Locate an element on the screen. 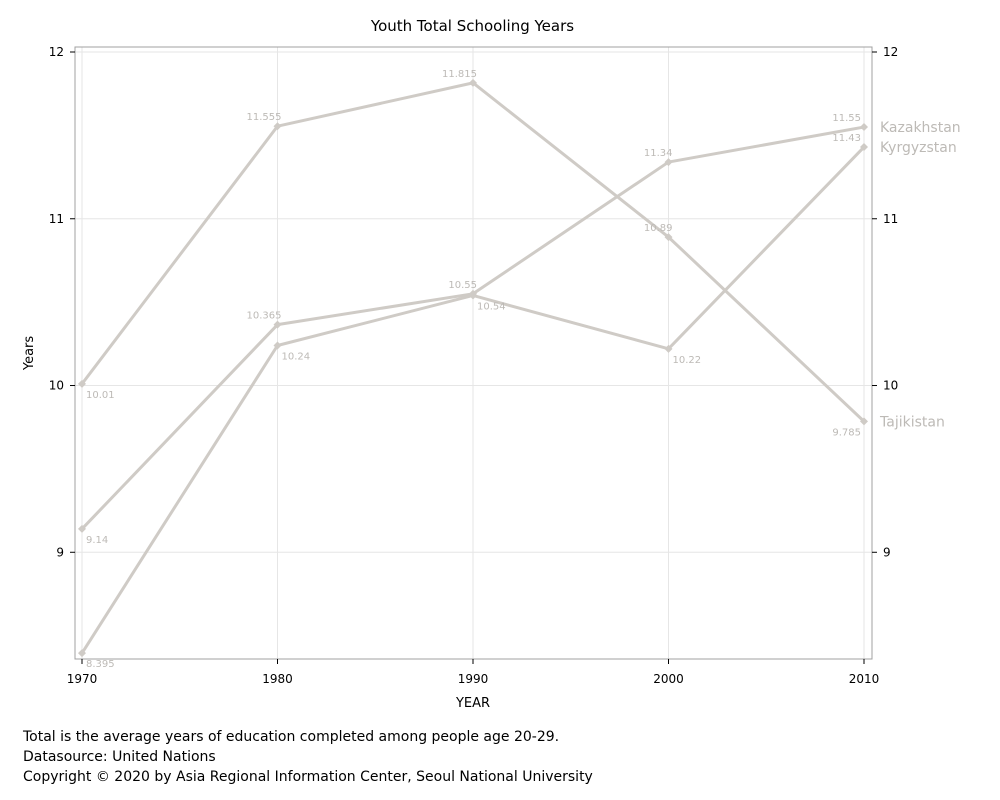 The width and height of the screenshot is (1000, 800). x-tick-label: 1980 is located at coordinates (277, 679).